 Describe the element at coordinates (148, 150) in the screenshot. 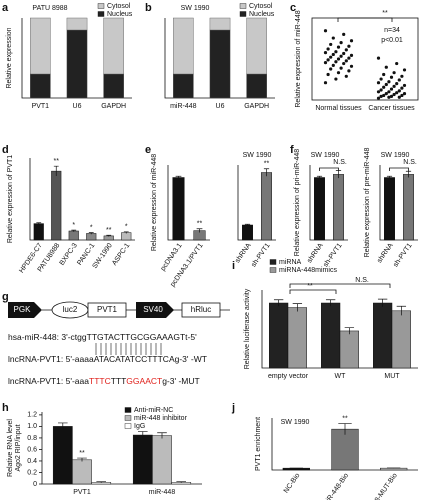

I see `panel-label: e` at that location.